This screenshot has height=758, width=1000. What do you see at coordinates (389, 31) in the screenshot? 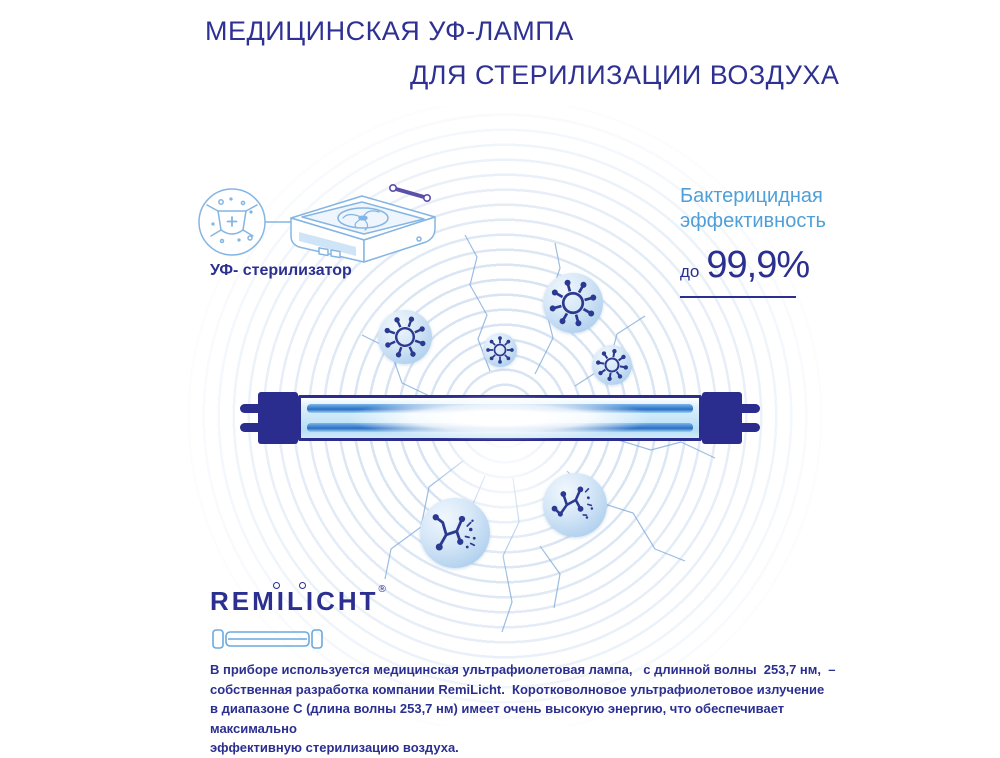
I see `page-title: МЕДИЦИНСКАЯ УФ-ЛАМПА` at bounding box center [389, 31].